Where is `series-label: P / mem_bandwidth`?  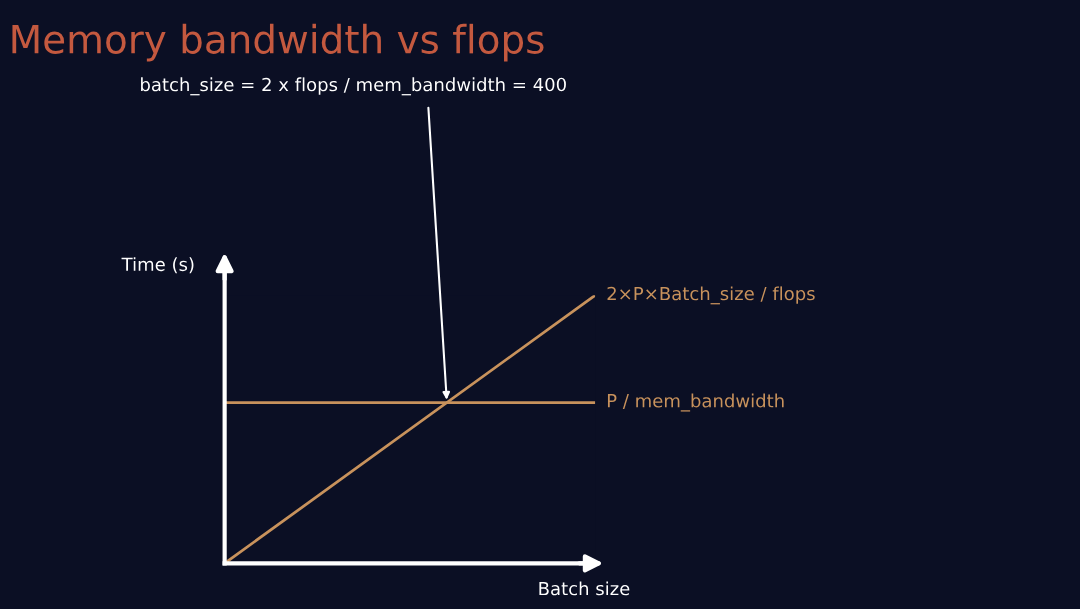 series-label: P / mem_bandwidth is located at coordinates (695, 402).